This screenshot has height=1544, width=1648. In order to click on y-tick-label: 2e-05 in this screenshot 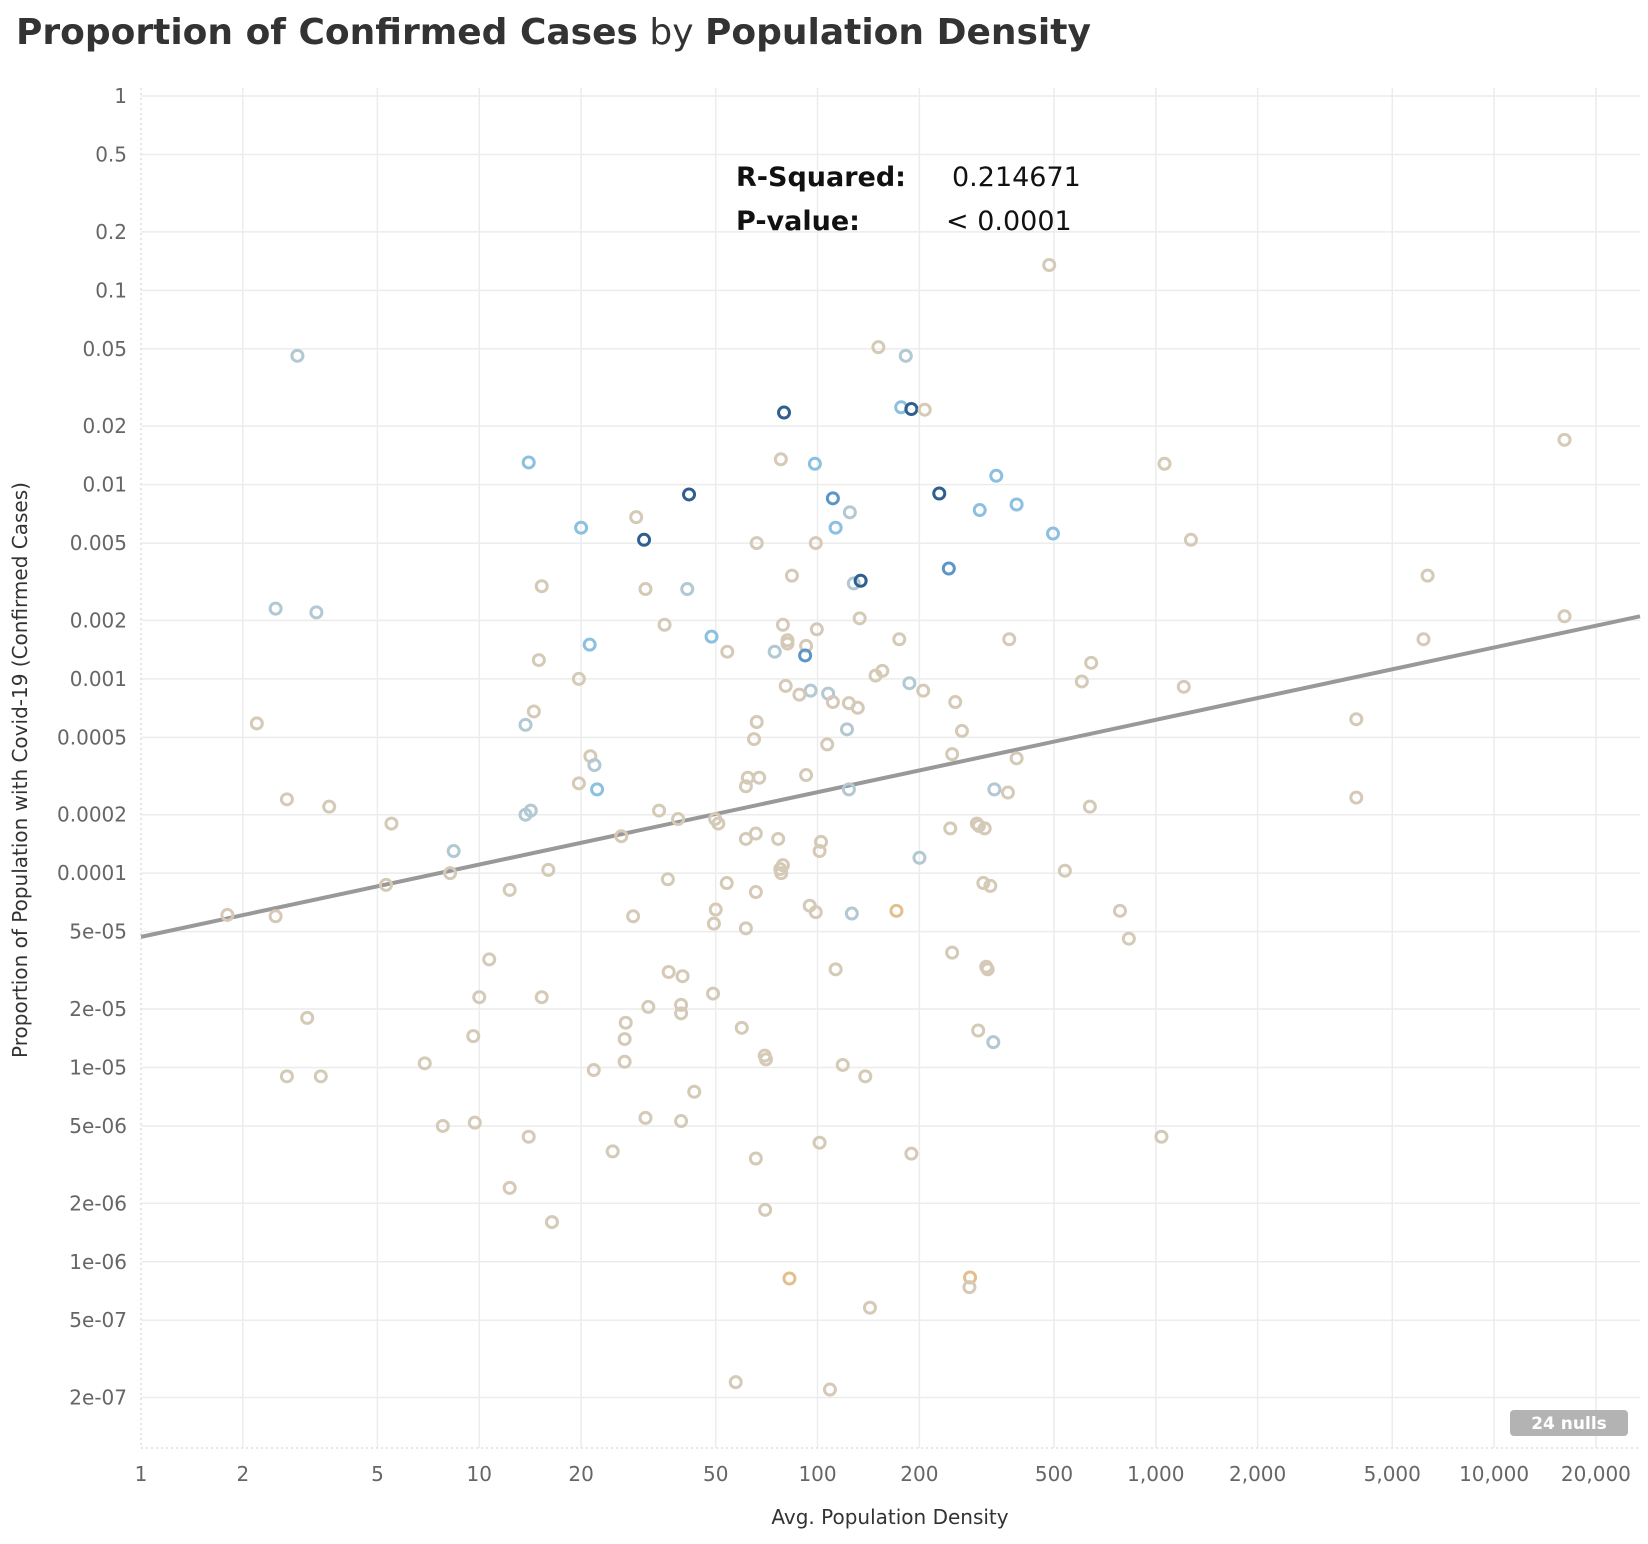, I will do `click(98, 1009)`.